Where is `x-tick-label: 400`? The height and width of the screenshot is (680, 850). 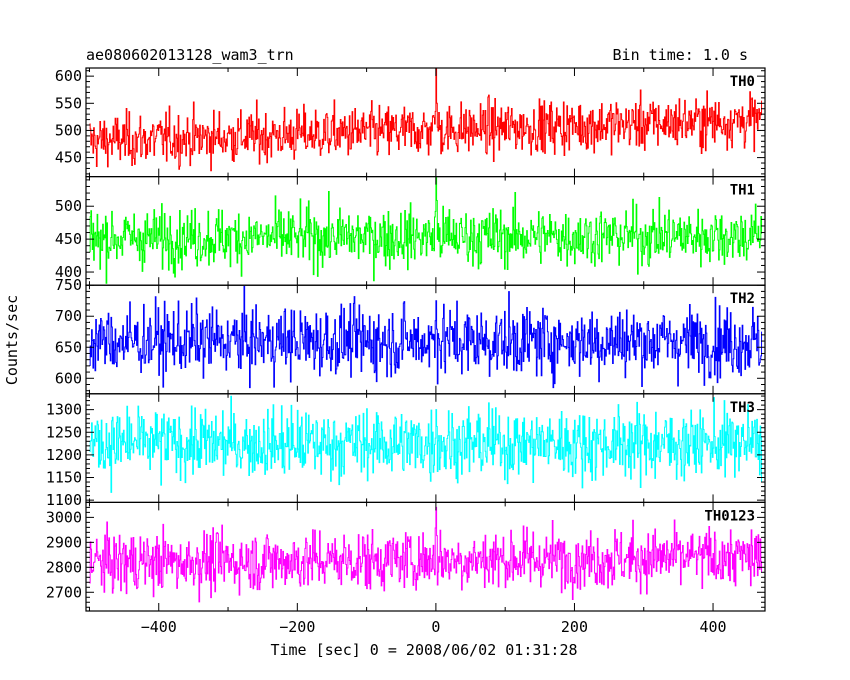
x-tick-label: 400 is located at coordinates (712, 627).